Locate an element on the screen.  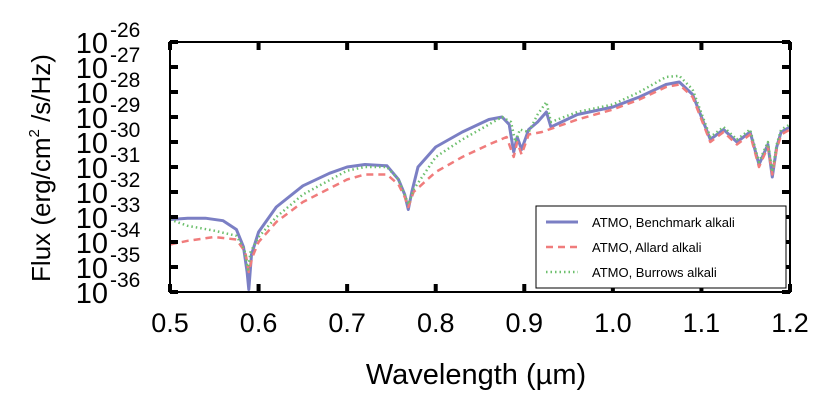
x-tick-label: 1.0 is located at coordinates (613, 323).